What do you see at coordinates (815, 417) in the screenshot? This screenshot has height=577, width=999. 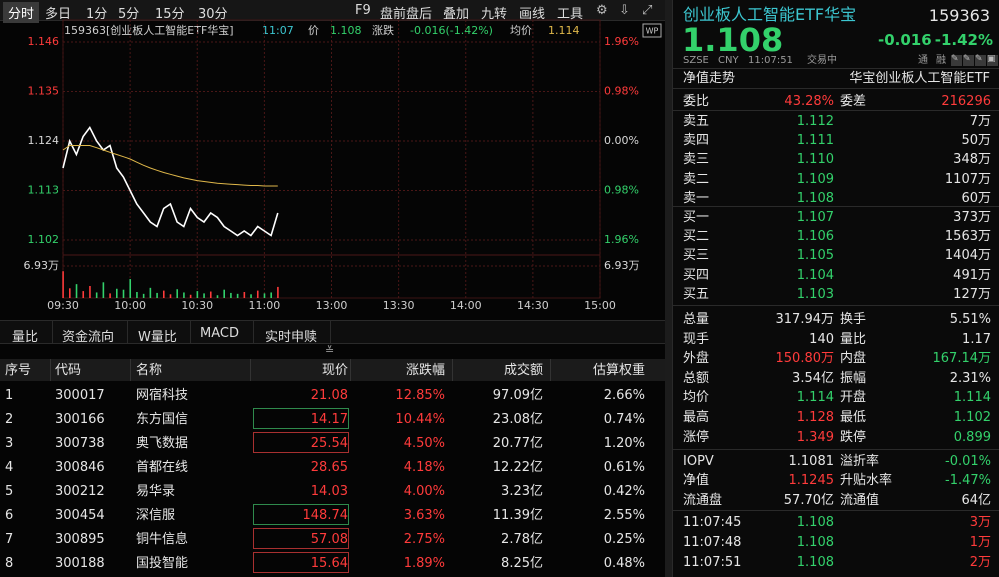 I see `row-value: 1.128` at bounding box center [815, 417].